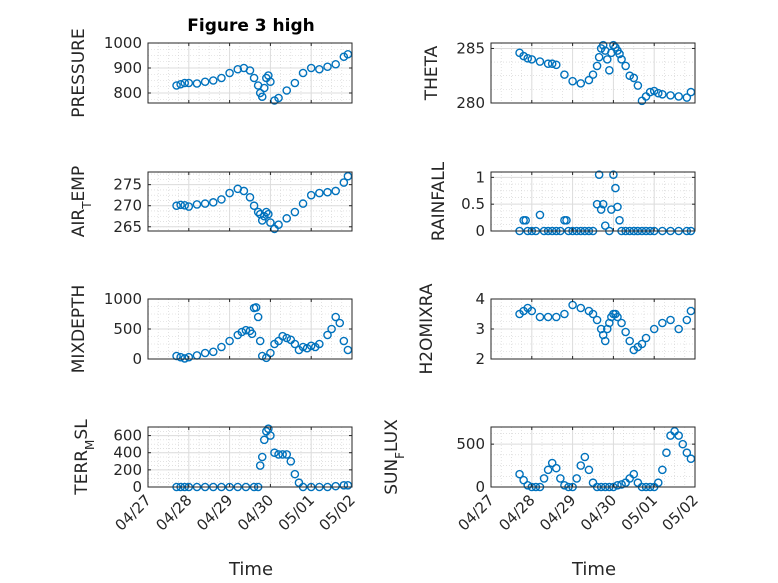 The image size is (778, 583). I want to click on y-tick-label: 1000, so click(123, 299).